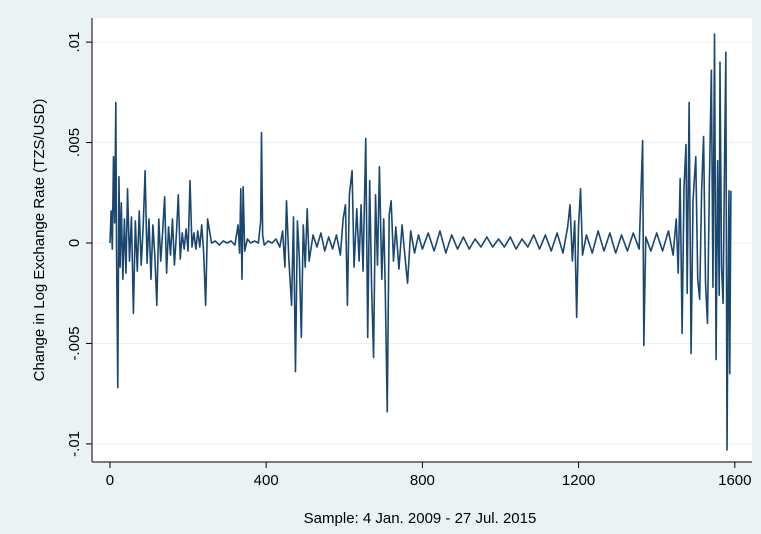 The image size is (761, 534). Describe the element at coordinates (74, 42) in the screenshot. I see `y-tick-label: .01` at that location.